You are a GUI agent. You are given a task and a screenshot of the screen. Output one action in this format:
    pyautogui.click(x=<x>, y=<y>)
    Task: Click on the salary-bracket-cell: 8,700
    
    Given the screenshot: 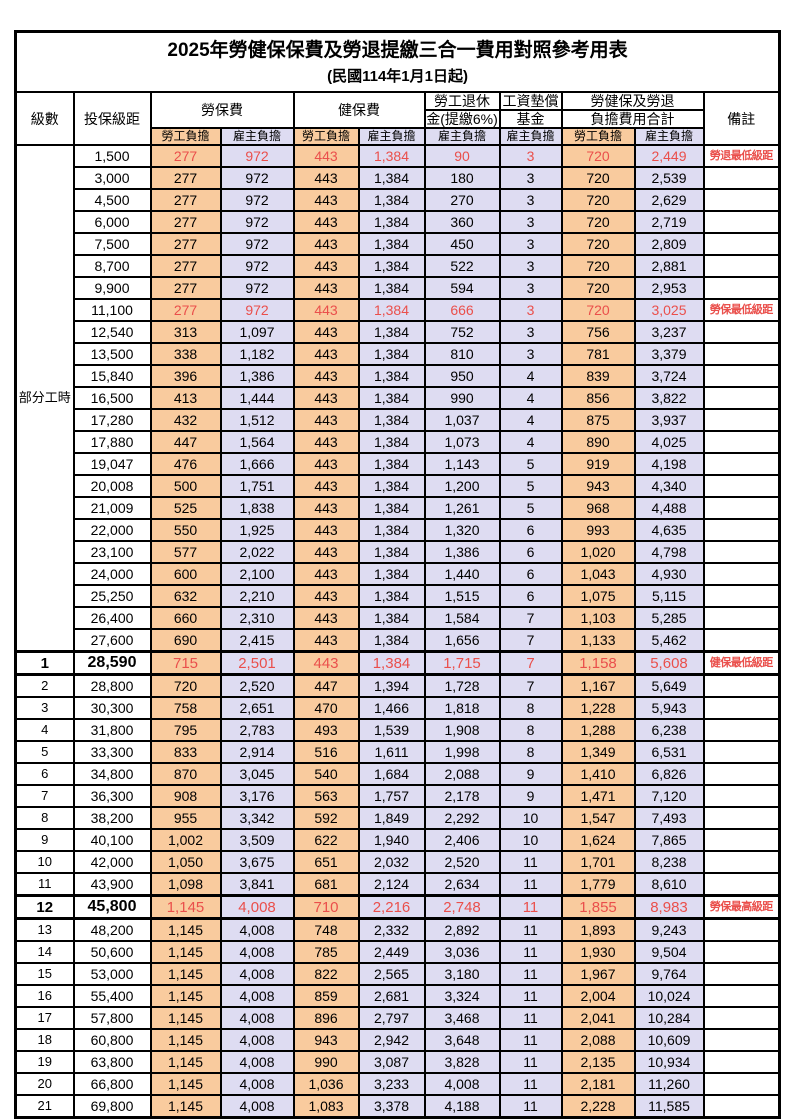 What is the action you would take?
    pyautogui.click(x=112, y=266)
    